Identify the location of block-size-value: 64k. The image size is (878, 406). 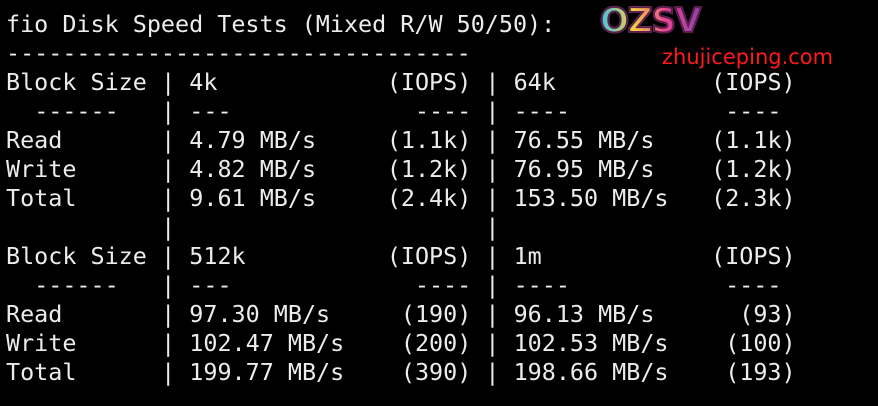
(534, 82).